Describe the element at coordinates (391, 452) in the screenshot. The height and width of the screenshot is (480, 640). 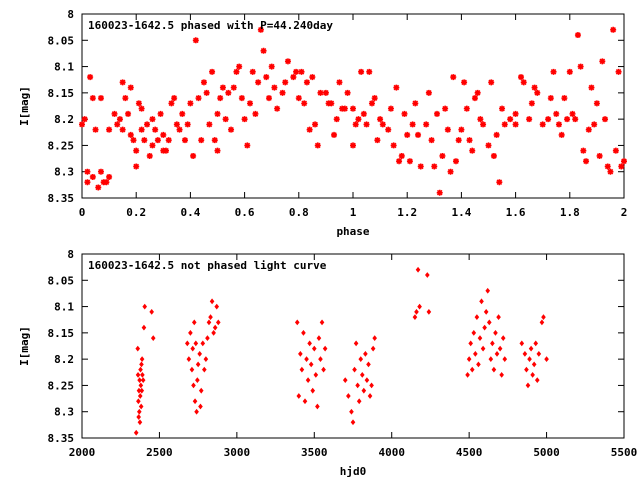
I see `x-tick-label: 4000` at that location.